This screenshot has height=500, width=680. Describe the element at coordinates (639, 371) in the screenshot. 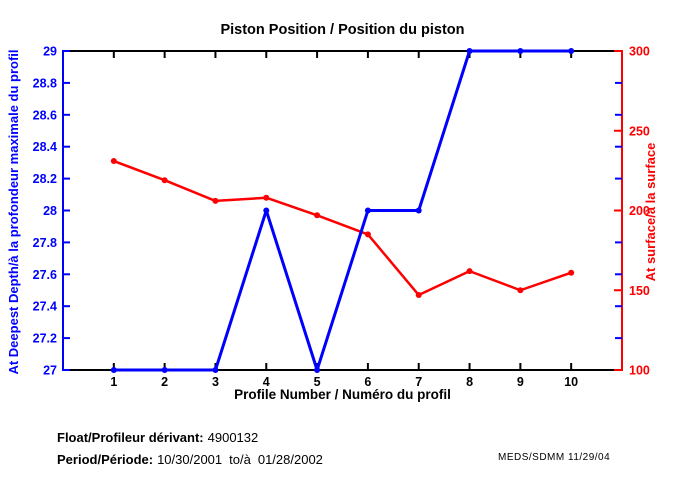

I see `right-tick-label: 100` at that location.